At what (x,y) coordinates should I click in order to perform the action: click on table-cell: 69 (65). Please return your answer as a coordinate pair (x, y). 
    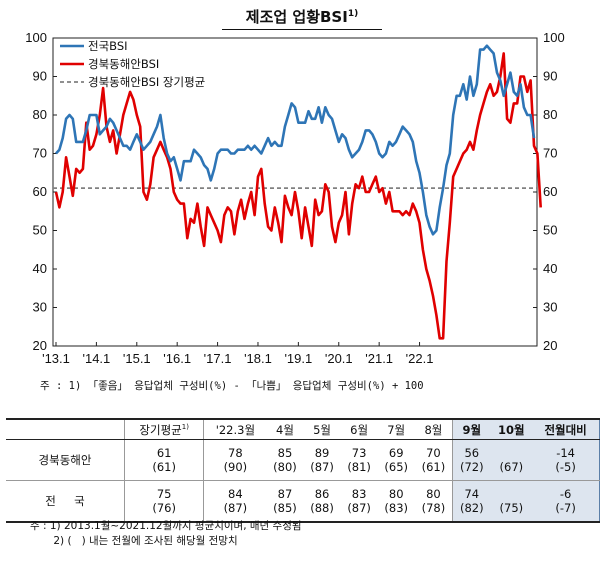
    Looking at the image, I should click on (396, 460).